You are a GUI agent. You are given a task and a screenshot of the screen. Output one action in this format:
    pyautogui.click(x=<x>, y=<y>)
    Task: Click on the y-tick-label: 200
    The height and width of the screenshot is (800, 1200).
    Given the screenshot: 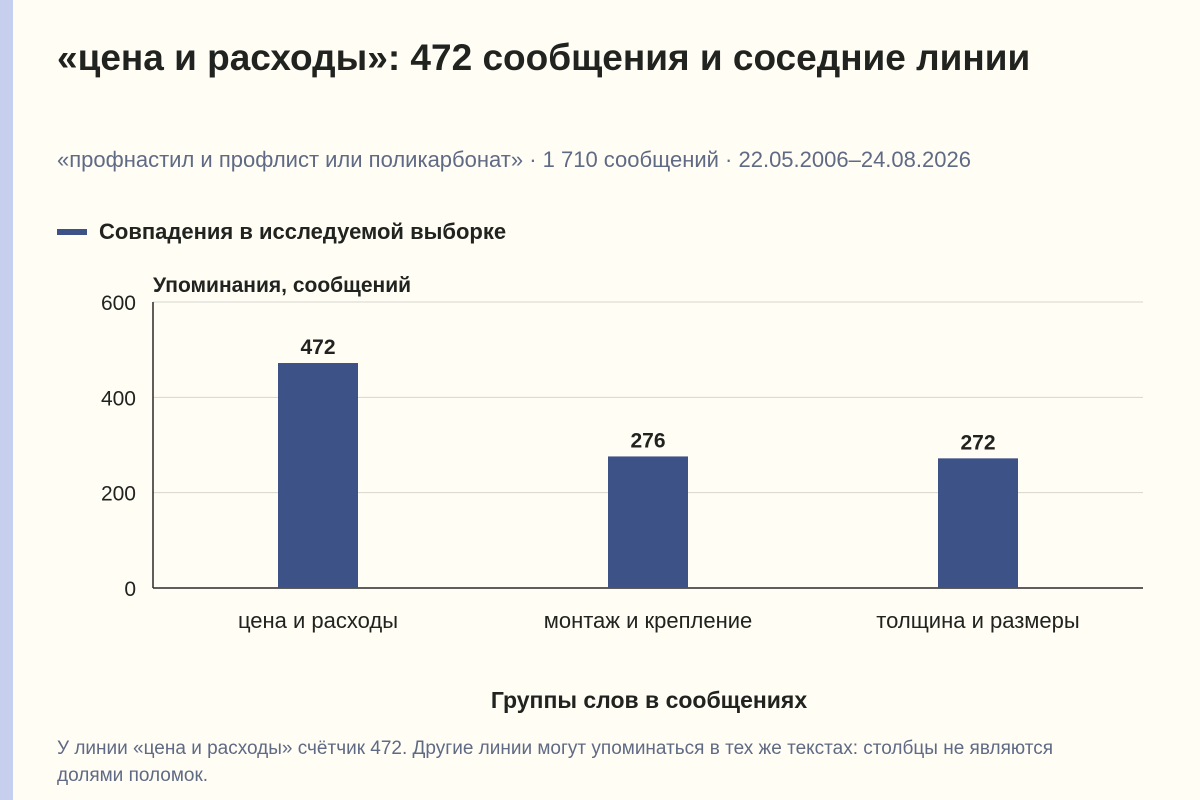 What is the action you would take?
    pyautogui.click(x=118, y=494)
    